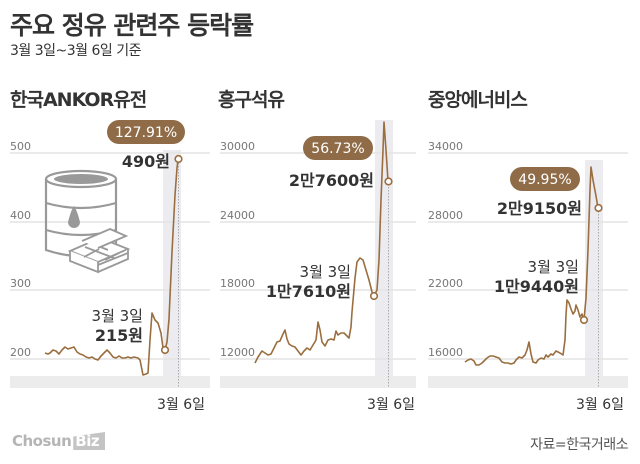 Image resolution: width=640 pixels, height=464 pixels. What do you see at coordinates (536, 286) in the screenshot?
I see `start-price: 1만9440원` at bounding box center [536, 286].